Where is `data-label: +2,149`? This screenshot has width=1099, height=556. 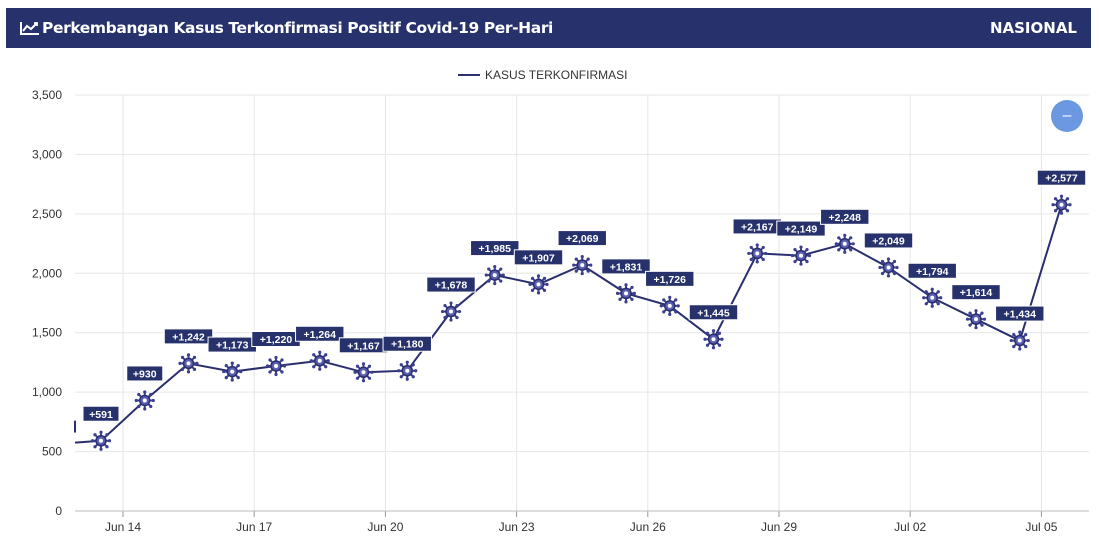
data-label: +2,149 is located at coordinates (801, 230).